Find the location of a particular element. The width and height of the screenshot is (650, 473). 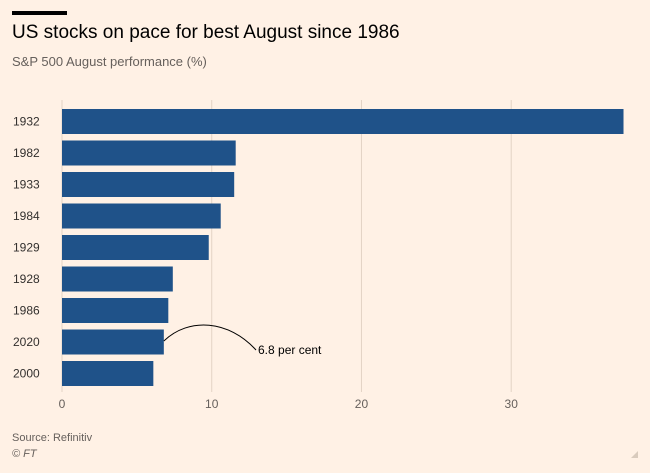

x-tick-label-0: 0 is located at coordinates (62, 404).